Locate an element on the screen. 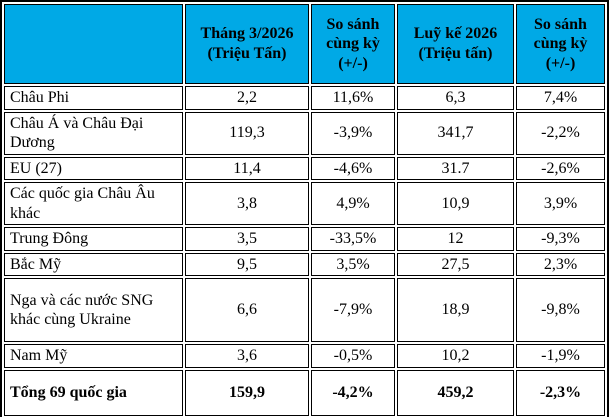 This screenshot has width=609, height=417. value-cell: 10,2 is located at coordinates (455, 356).